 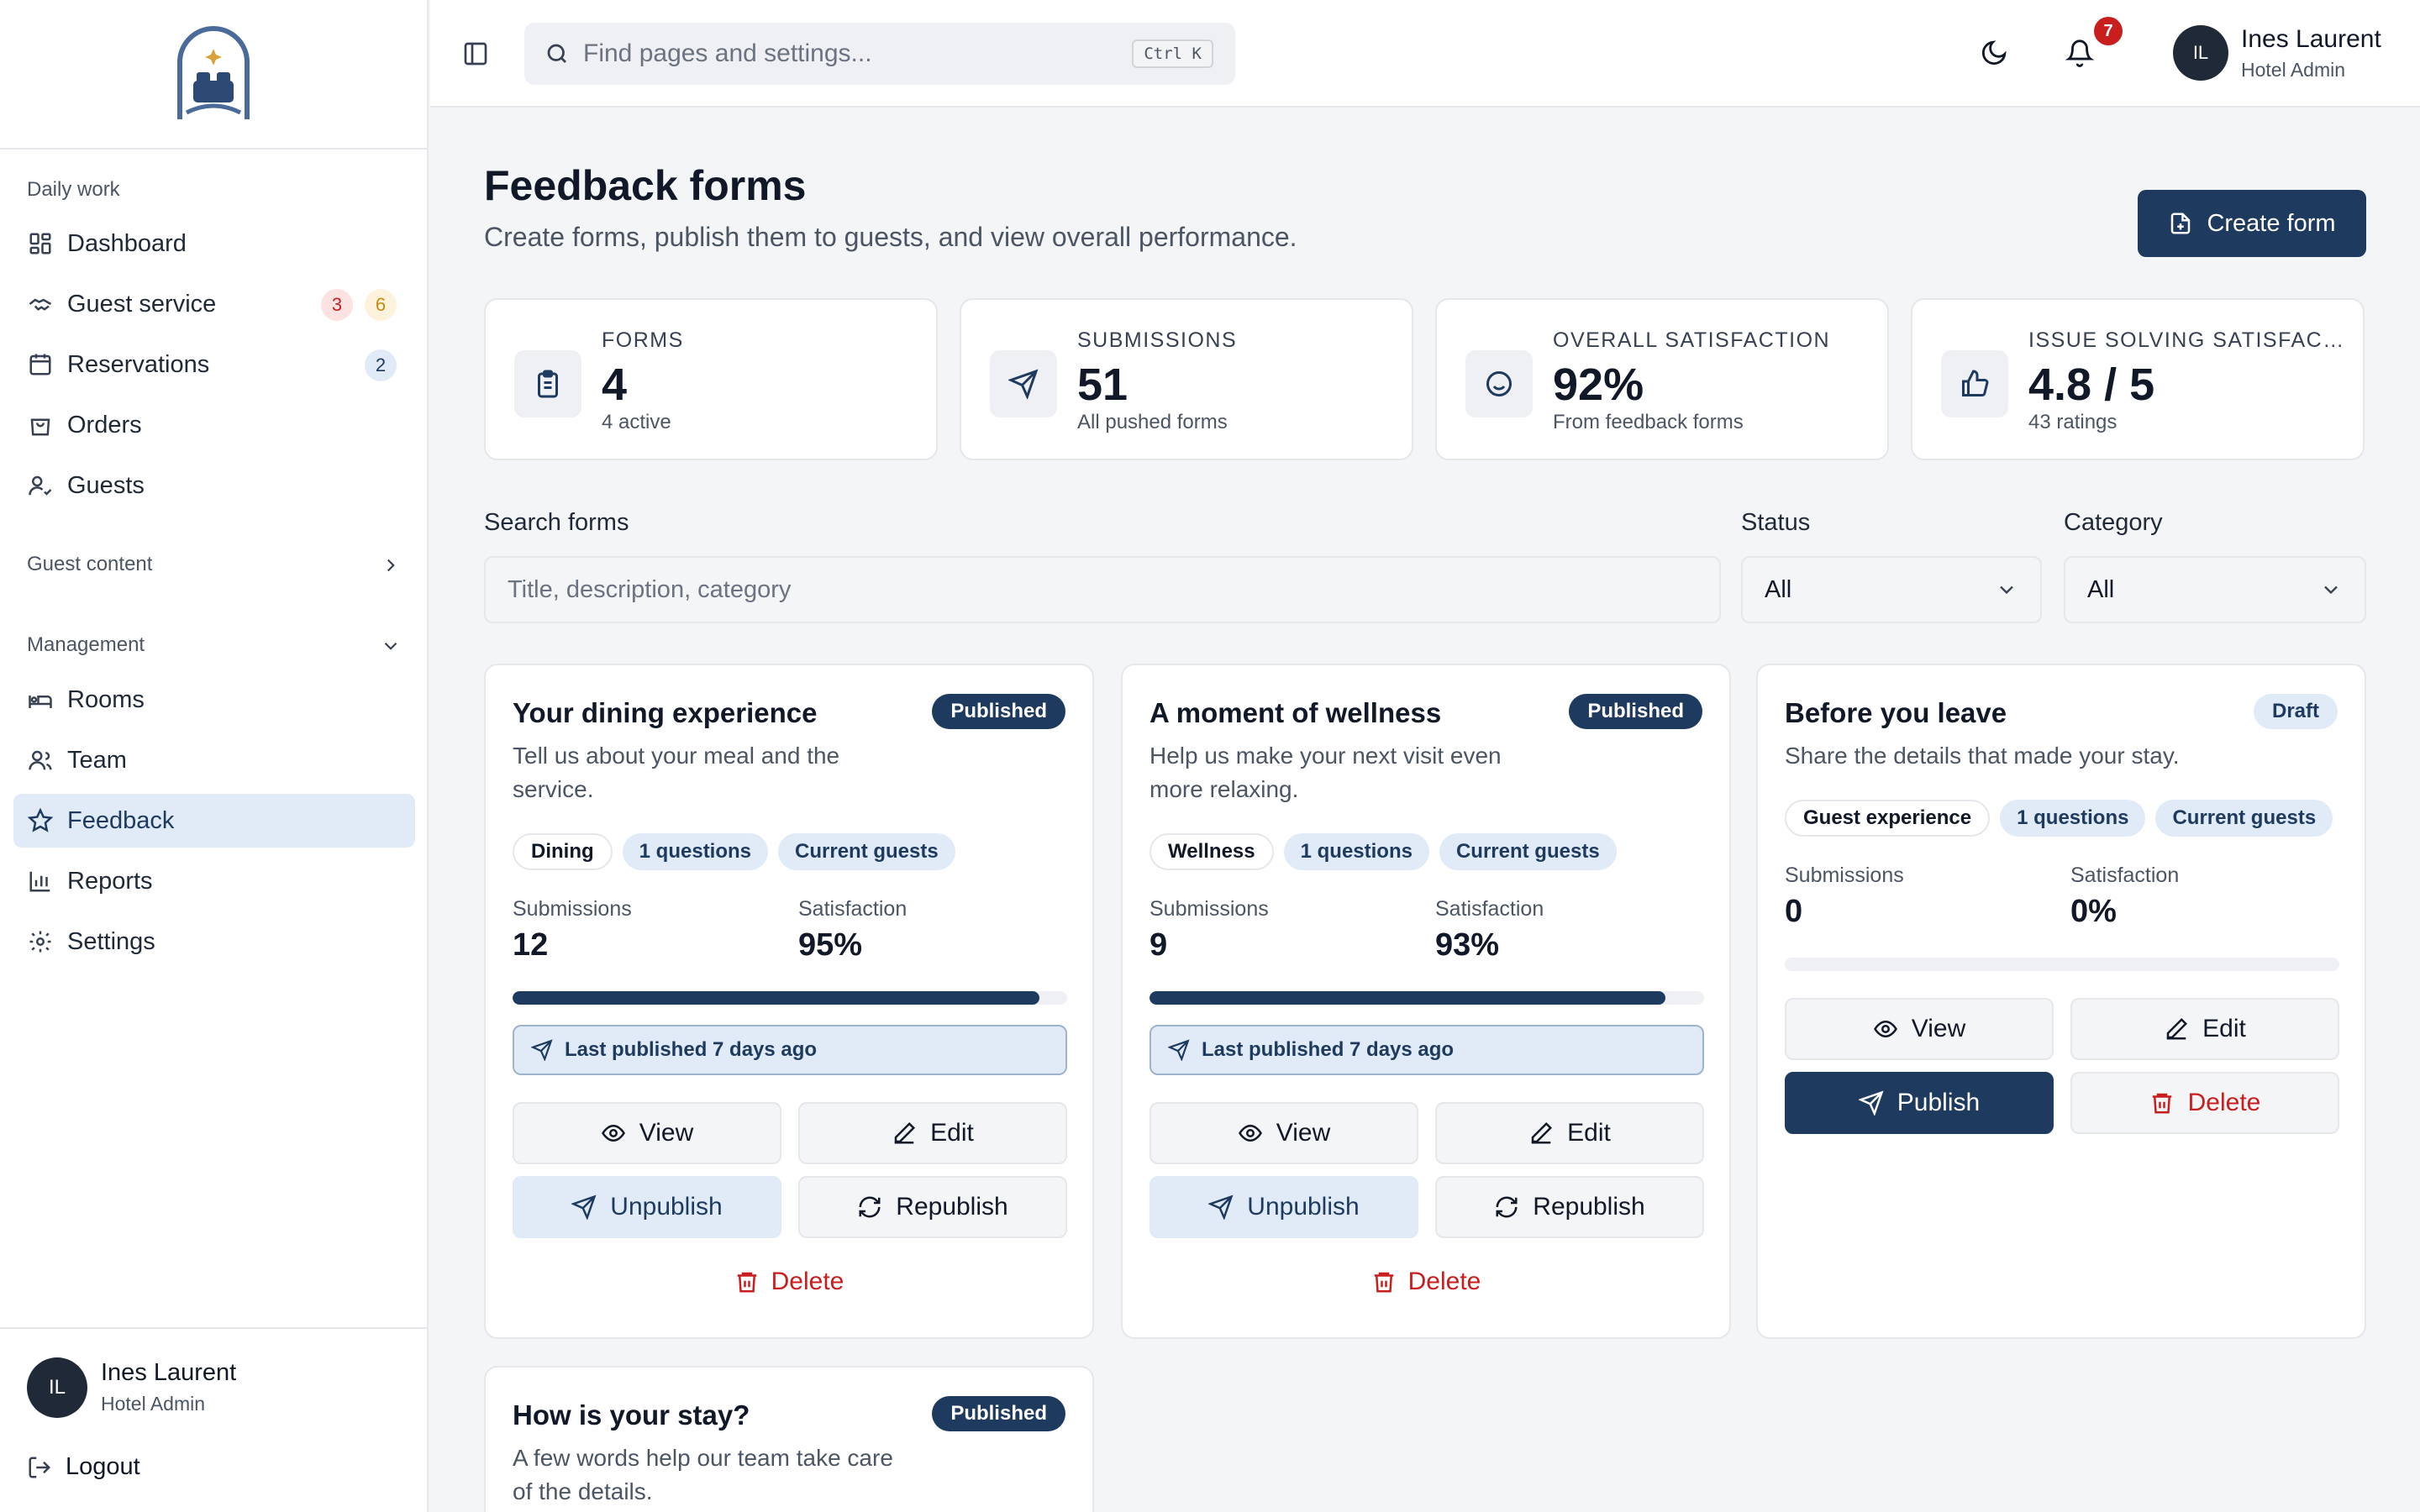 I want to click on logout-icon, so click(x=39, y=1467).